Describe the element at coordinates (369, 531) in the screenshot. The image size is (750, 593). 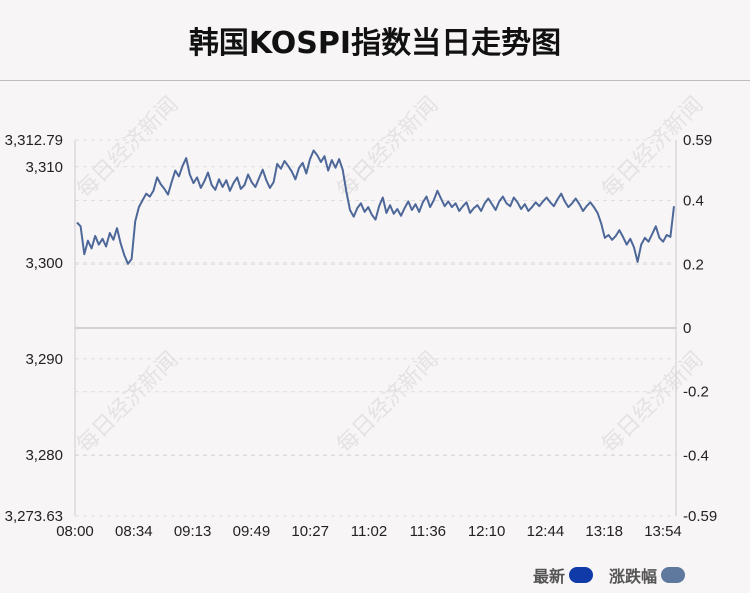
I see `x-tick-label: 11:02` at that location.